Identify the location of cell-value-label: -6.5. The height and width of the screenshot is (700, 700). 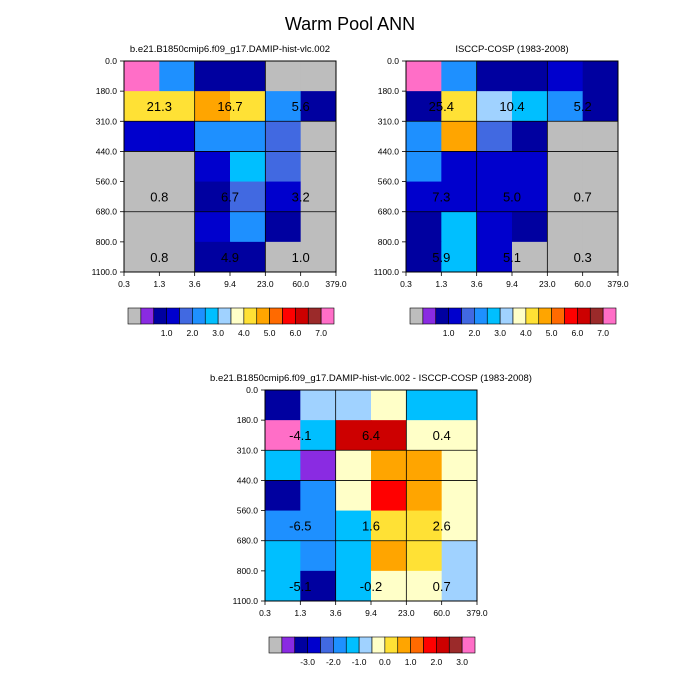
(300, 526).